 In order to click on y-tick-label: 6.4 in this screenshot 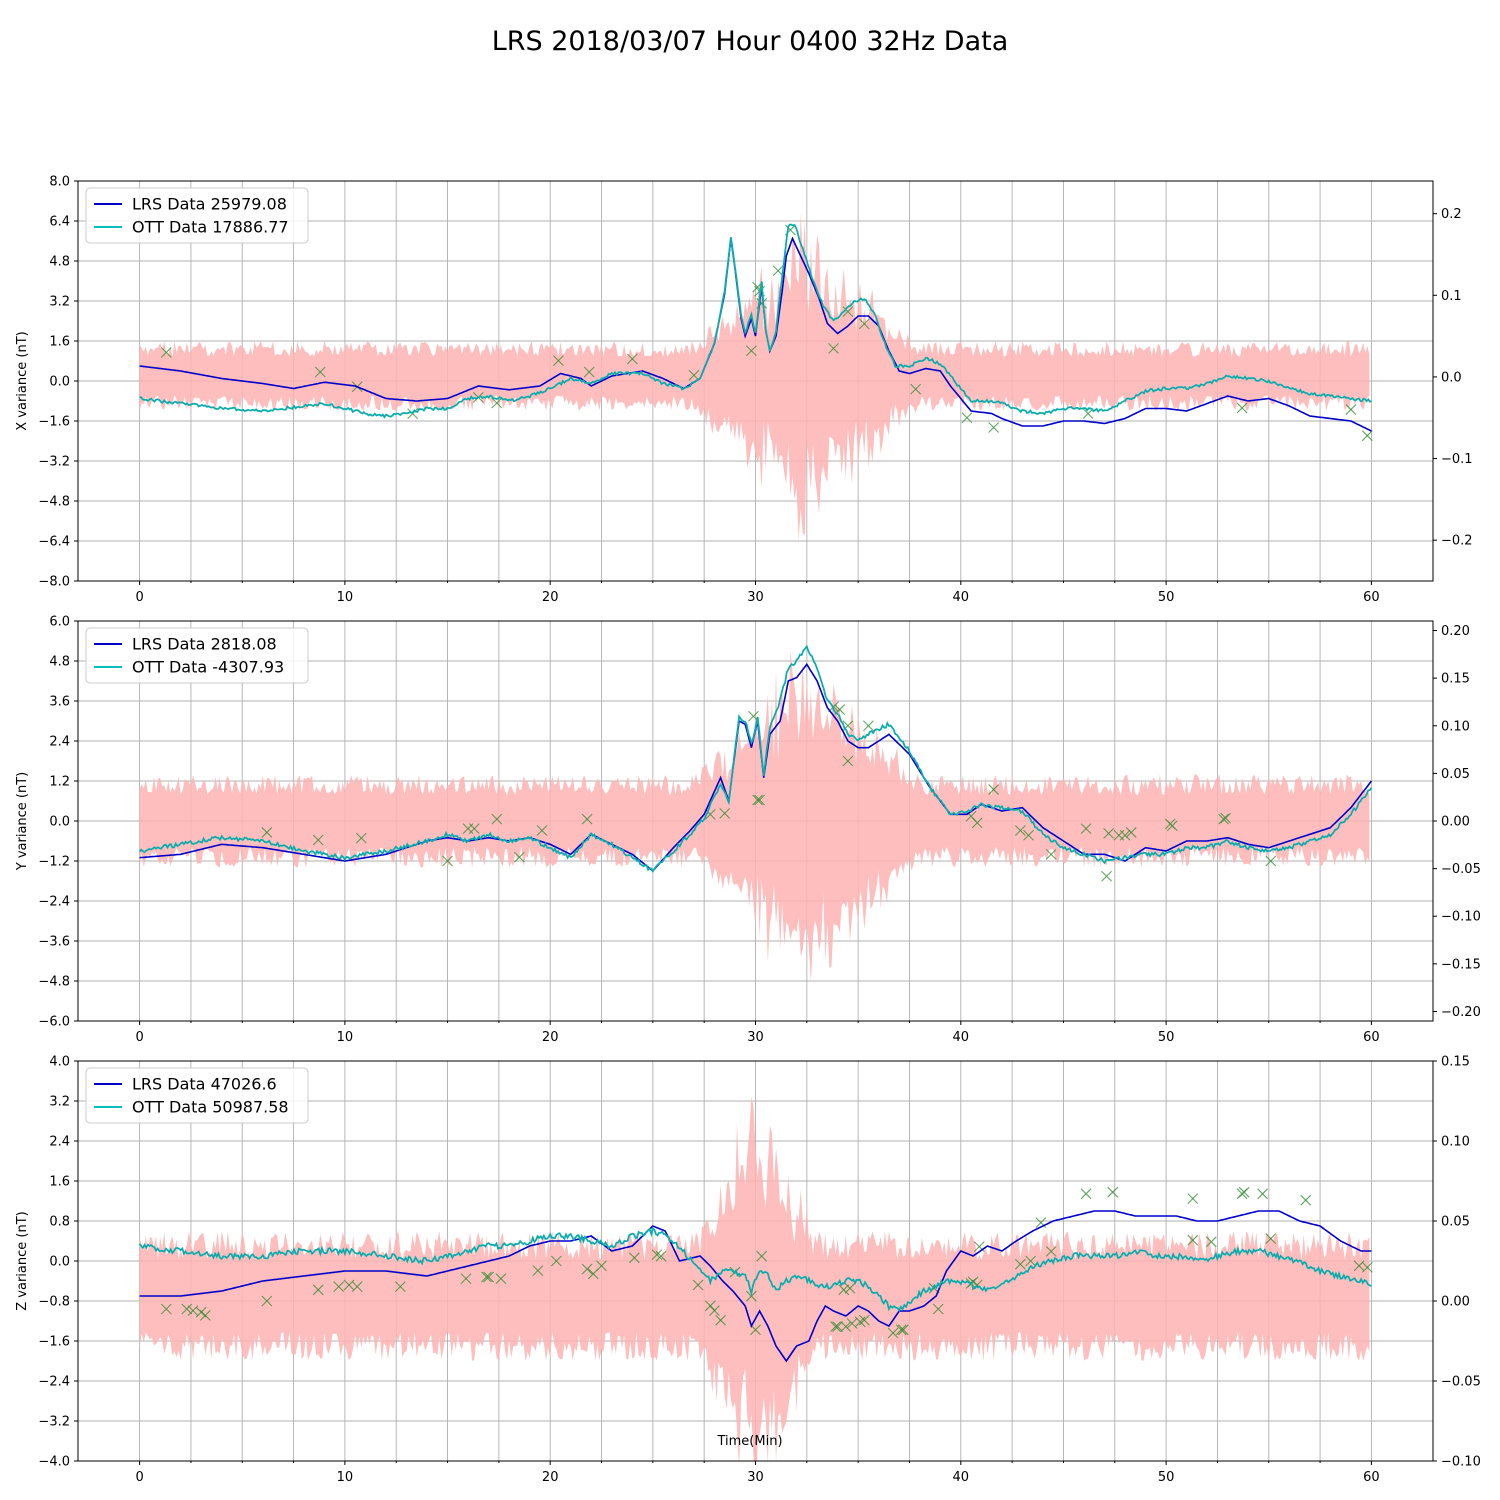, I will do `click(59, 222)`.